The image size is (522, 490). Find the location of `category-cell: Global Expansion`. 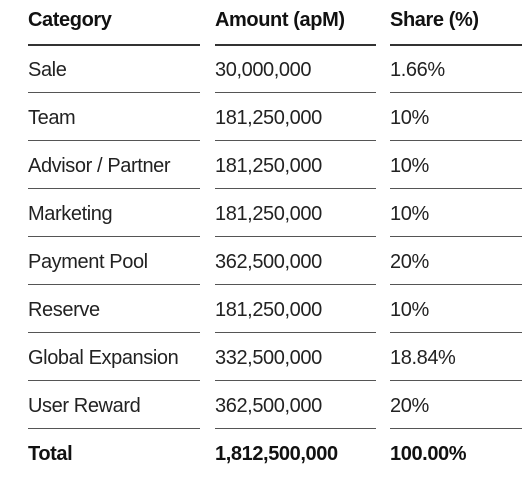

category-cell: Global Expansion is located at coordinates (114, 358).